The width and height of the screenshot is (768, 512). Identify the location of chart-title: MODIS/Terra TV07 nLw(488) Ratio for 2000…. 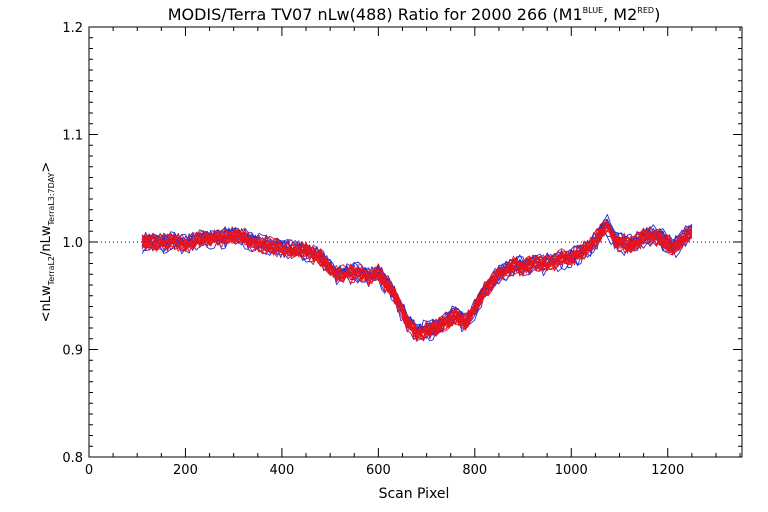
(414, 14).